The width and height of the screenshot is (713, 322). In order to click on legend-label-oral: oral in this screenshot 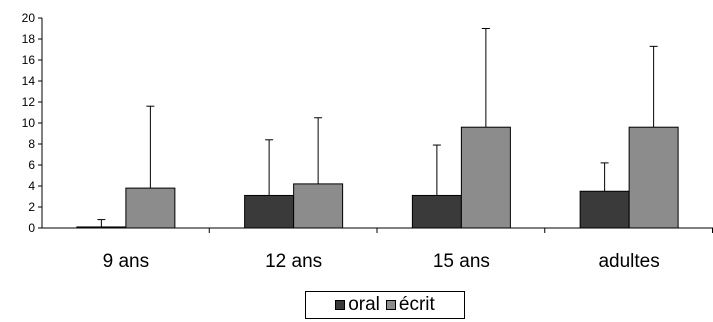, I will do `click(364, 305)`.